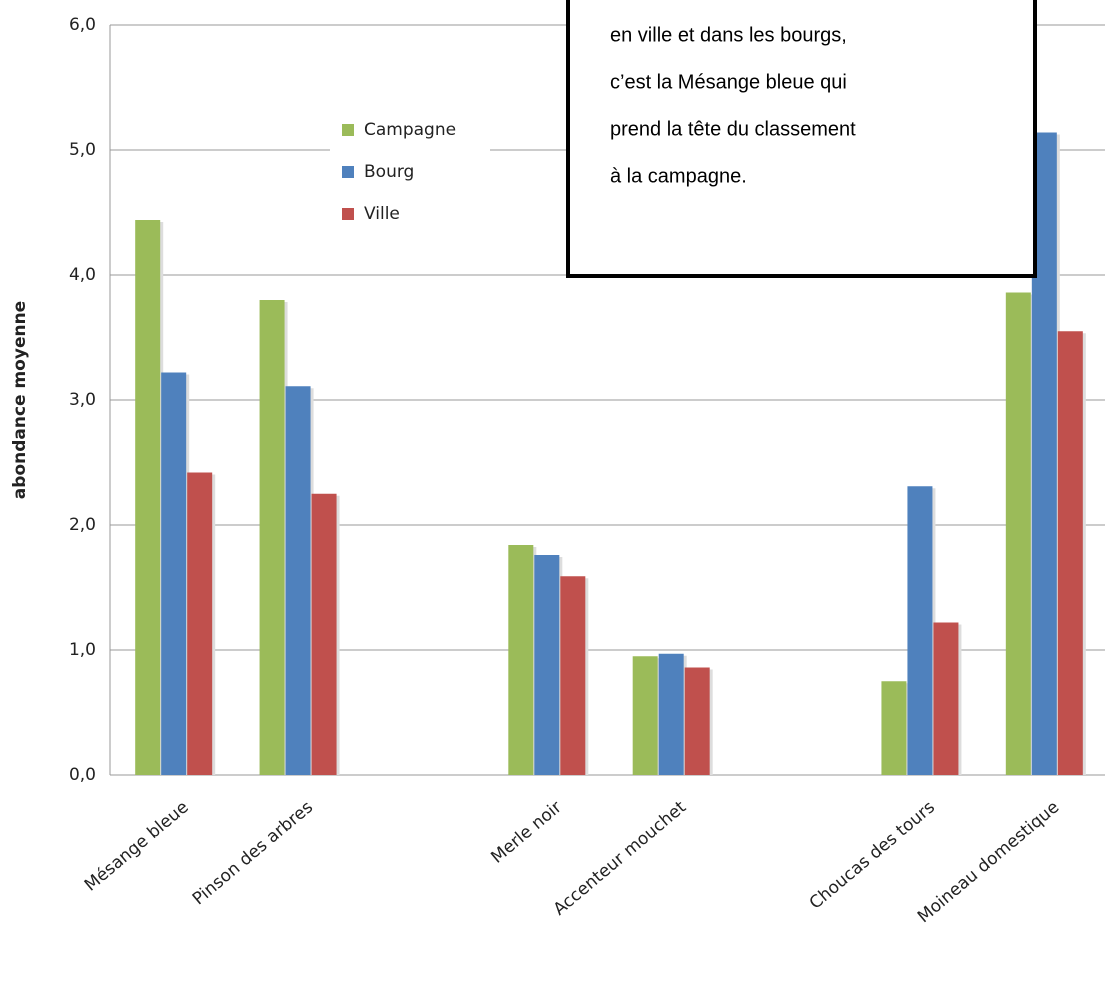  What do you see at coordinates (389, 172) in the screenshot?
I see `legend-label: Bourg` at bounding box center [389, 172].